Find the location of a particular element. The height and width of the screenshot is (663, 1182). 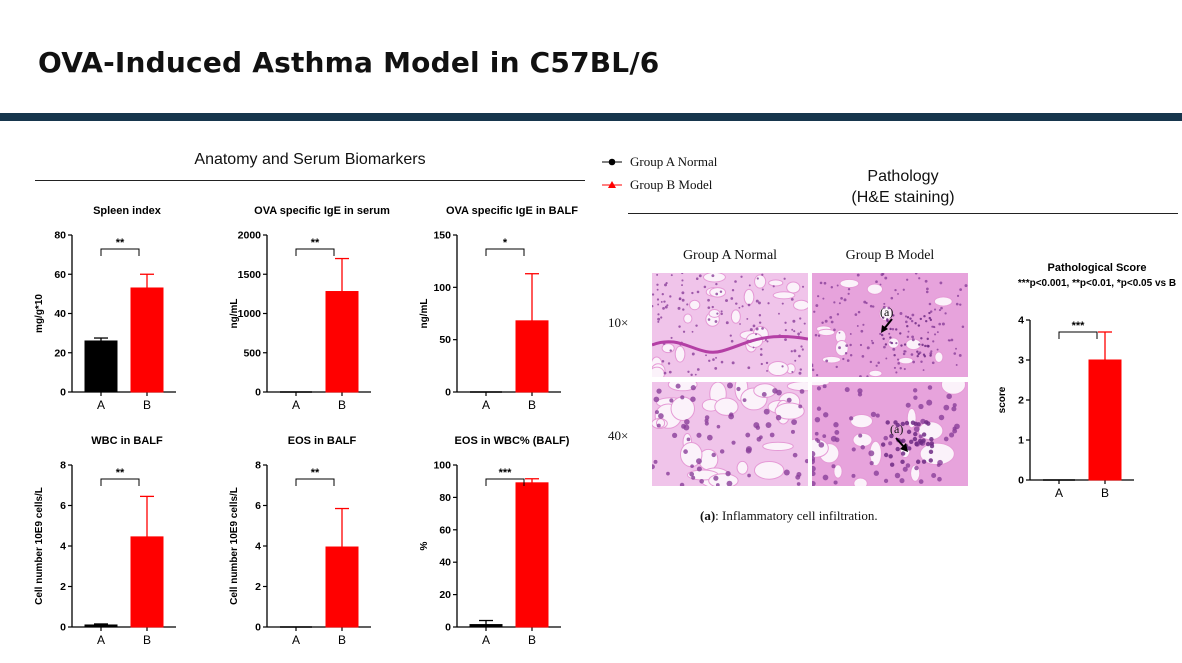

y-tick-label: 6 is located at coordinates (63, 506).